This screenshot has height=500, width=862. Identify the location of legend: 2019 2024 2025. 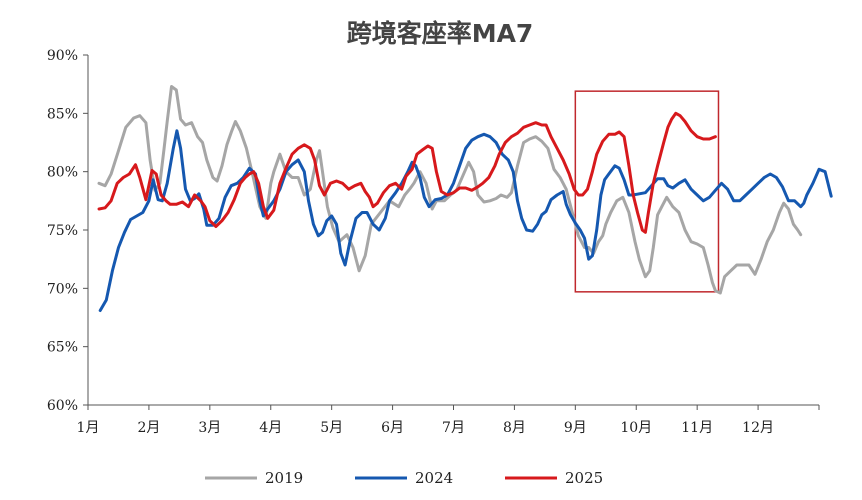
(404, 478).